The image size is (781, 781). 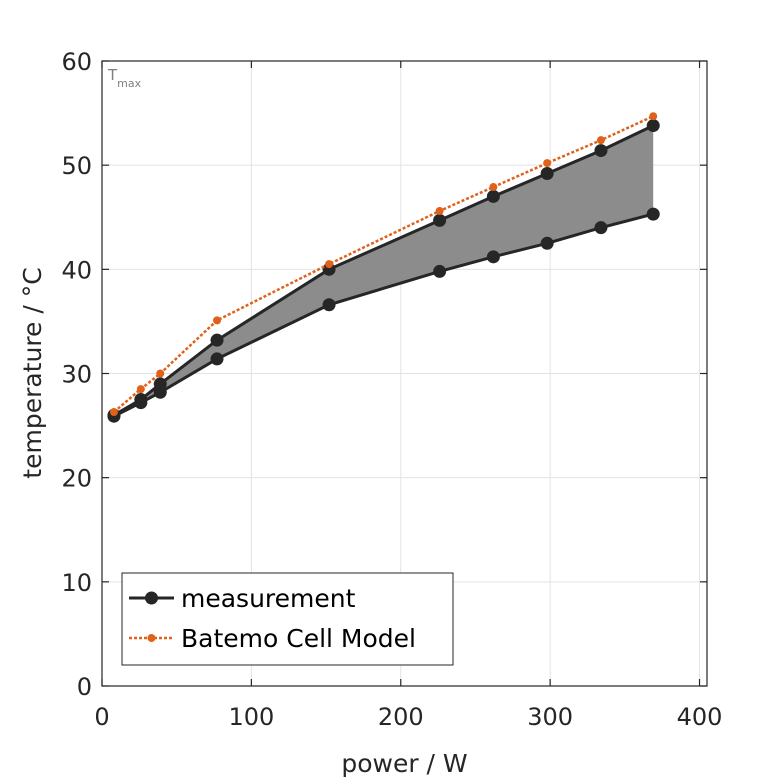 What do you see at coordinates (404, 763) in the screenshot?
I see `x-axis-title: power / W` at bounding box center [404, 763].